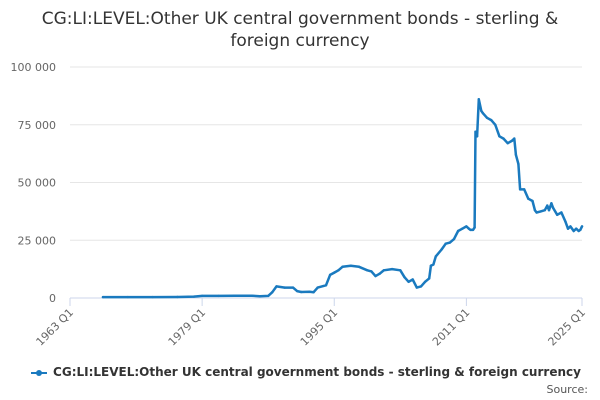 The width and height of the screenshot is (600, 400). Describe the element at coordinates (52, 298) in the screenshot. I see `y-tick-label: 0` at that location.